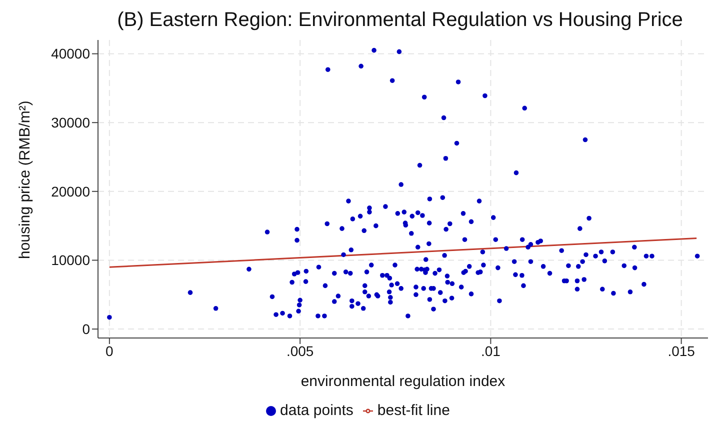 The image size is (722, 433). I want to click on x-tick-label: .01, so click(490, 350).